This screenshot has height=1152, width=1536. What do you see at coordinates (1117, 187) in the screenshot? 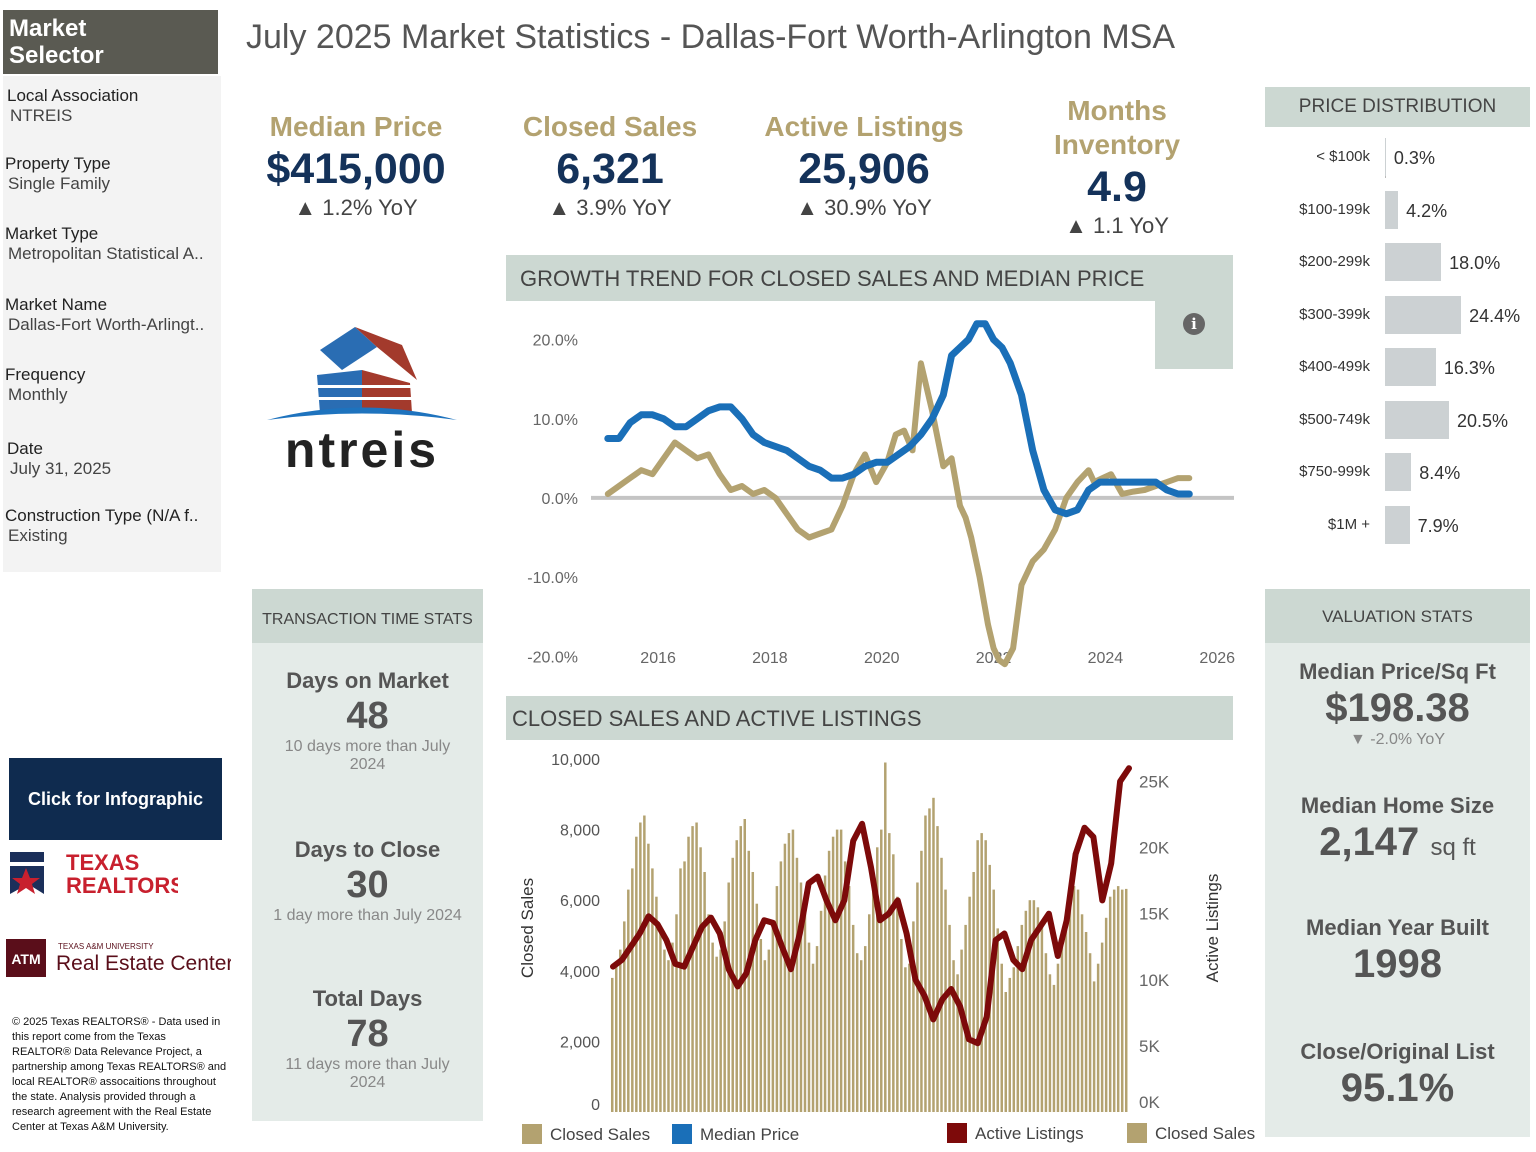
I see `kpi-value: 4.9` at bounding box center [1117, 187].